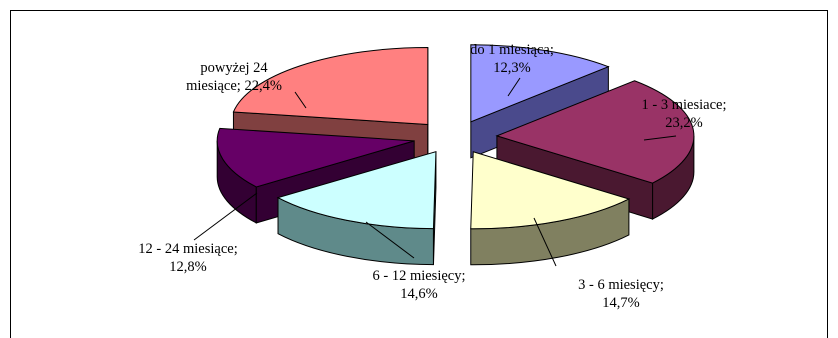 The height and width of the screenshot is (338, 838). I want to click on label-powyzej-percent: miesiące; 22,4%, so click(234, 86).